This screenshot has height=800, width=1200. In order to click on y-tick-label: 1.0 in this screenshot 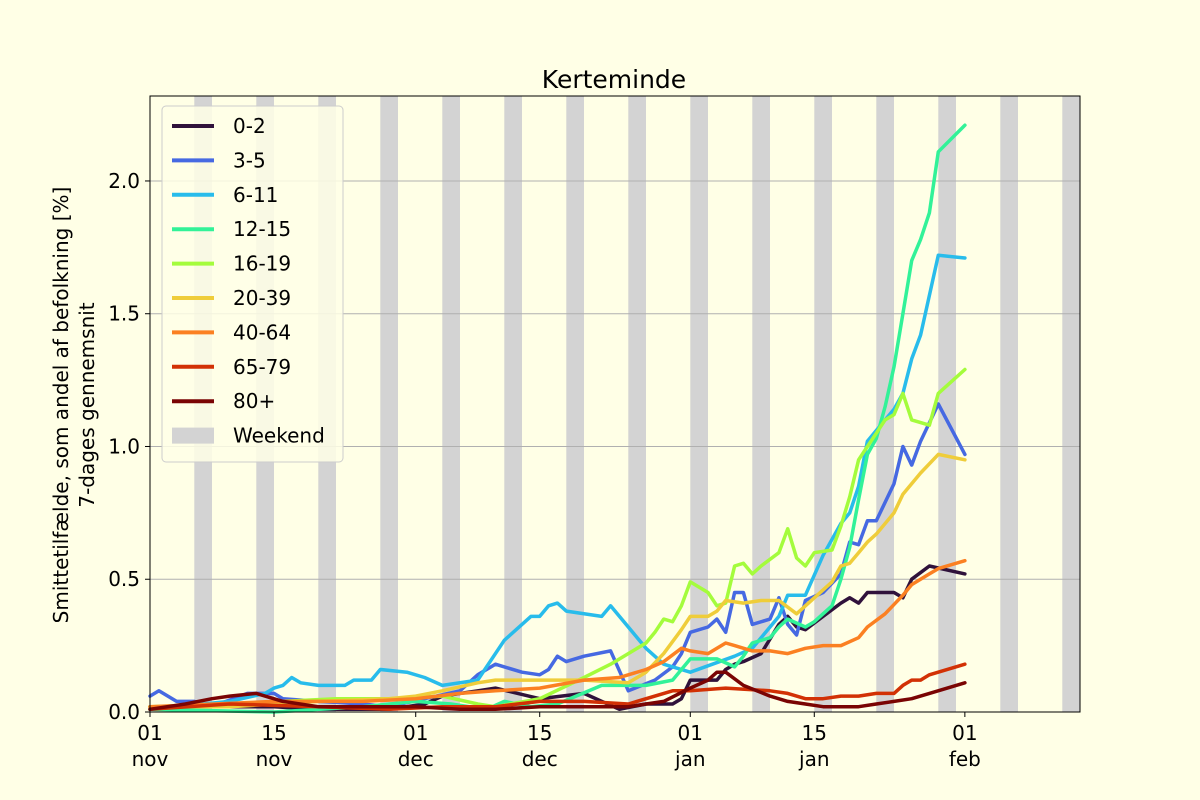, I will do `click(124, 446)`.